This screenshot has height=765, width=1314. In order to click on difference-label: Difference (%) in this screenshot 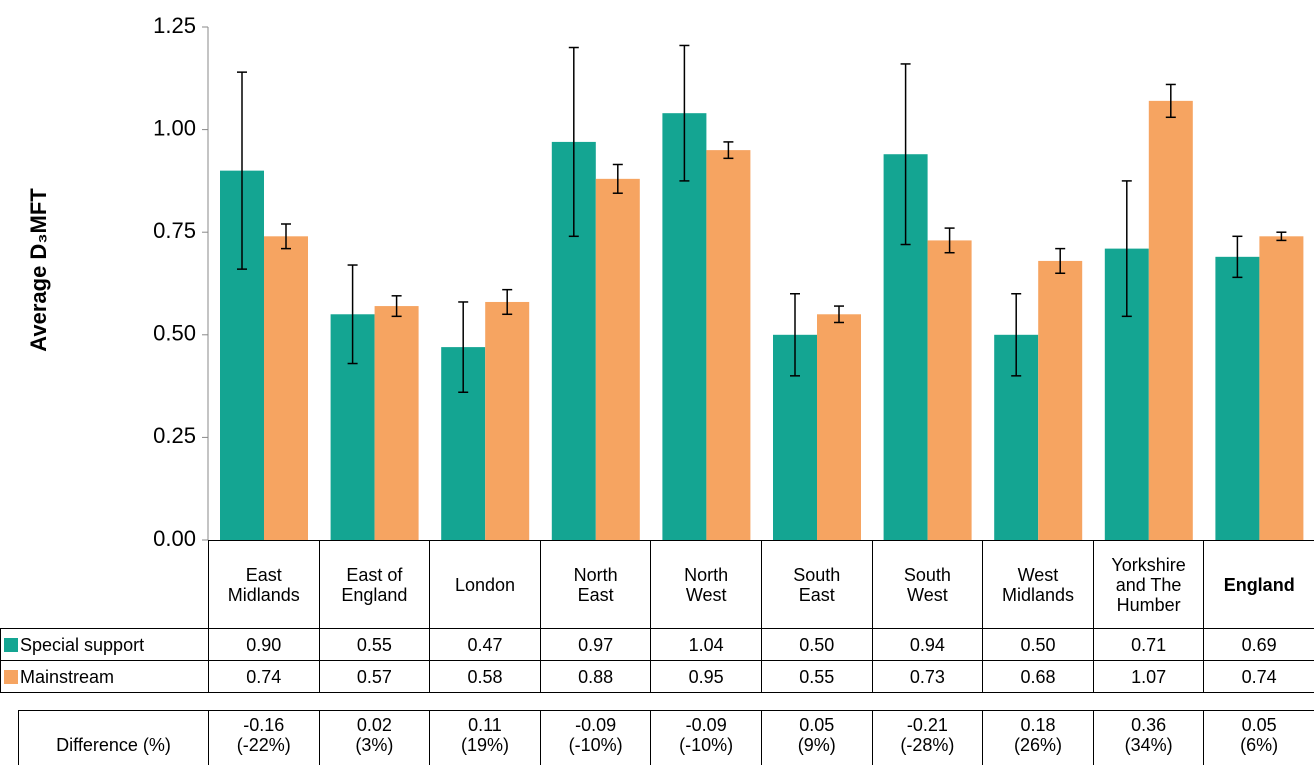, I will do `click(113, 737)`.